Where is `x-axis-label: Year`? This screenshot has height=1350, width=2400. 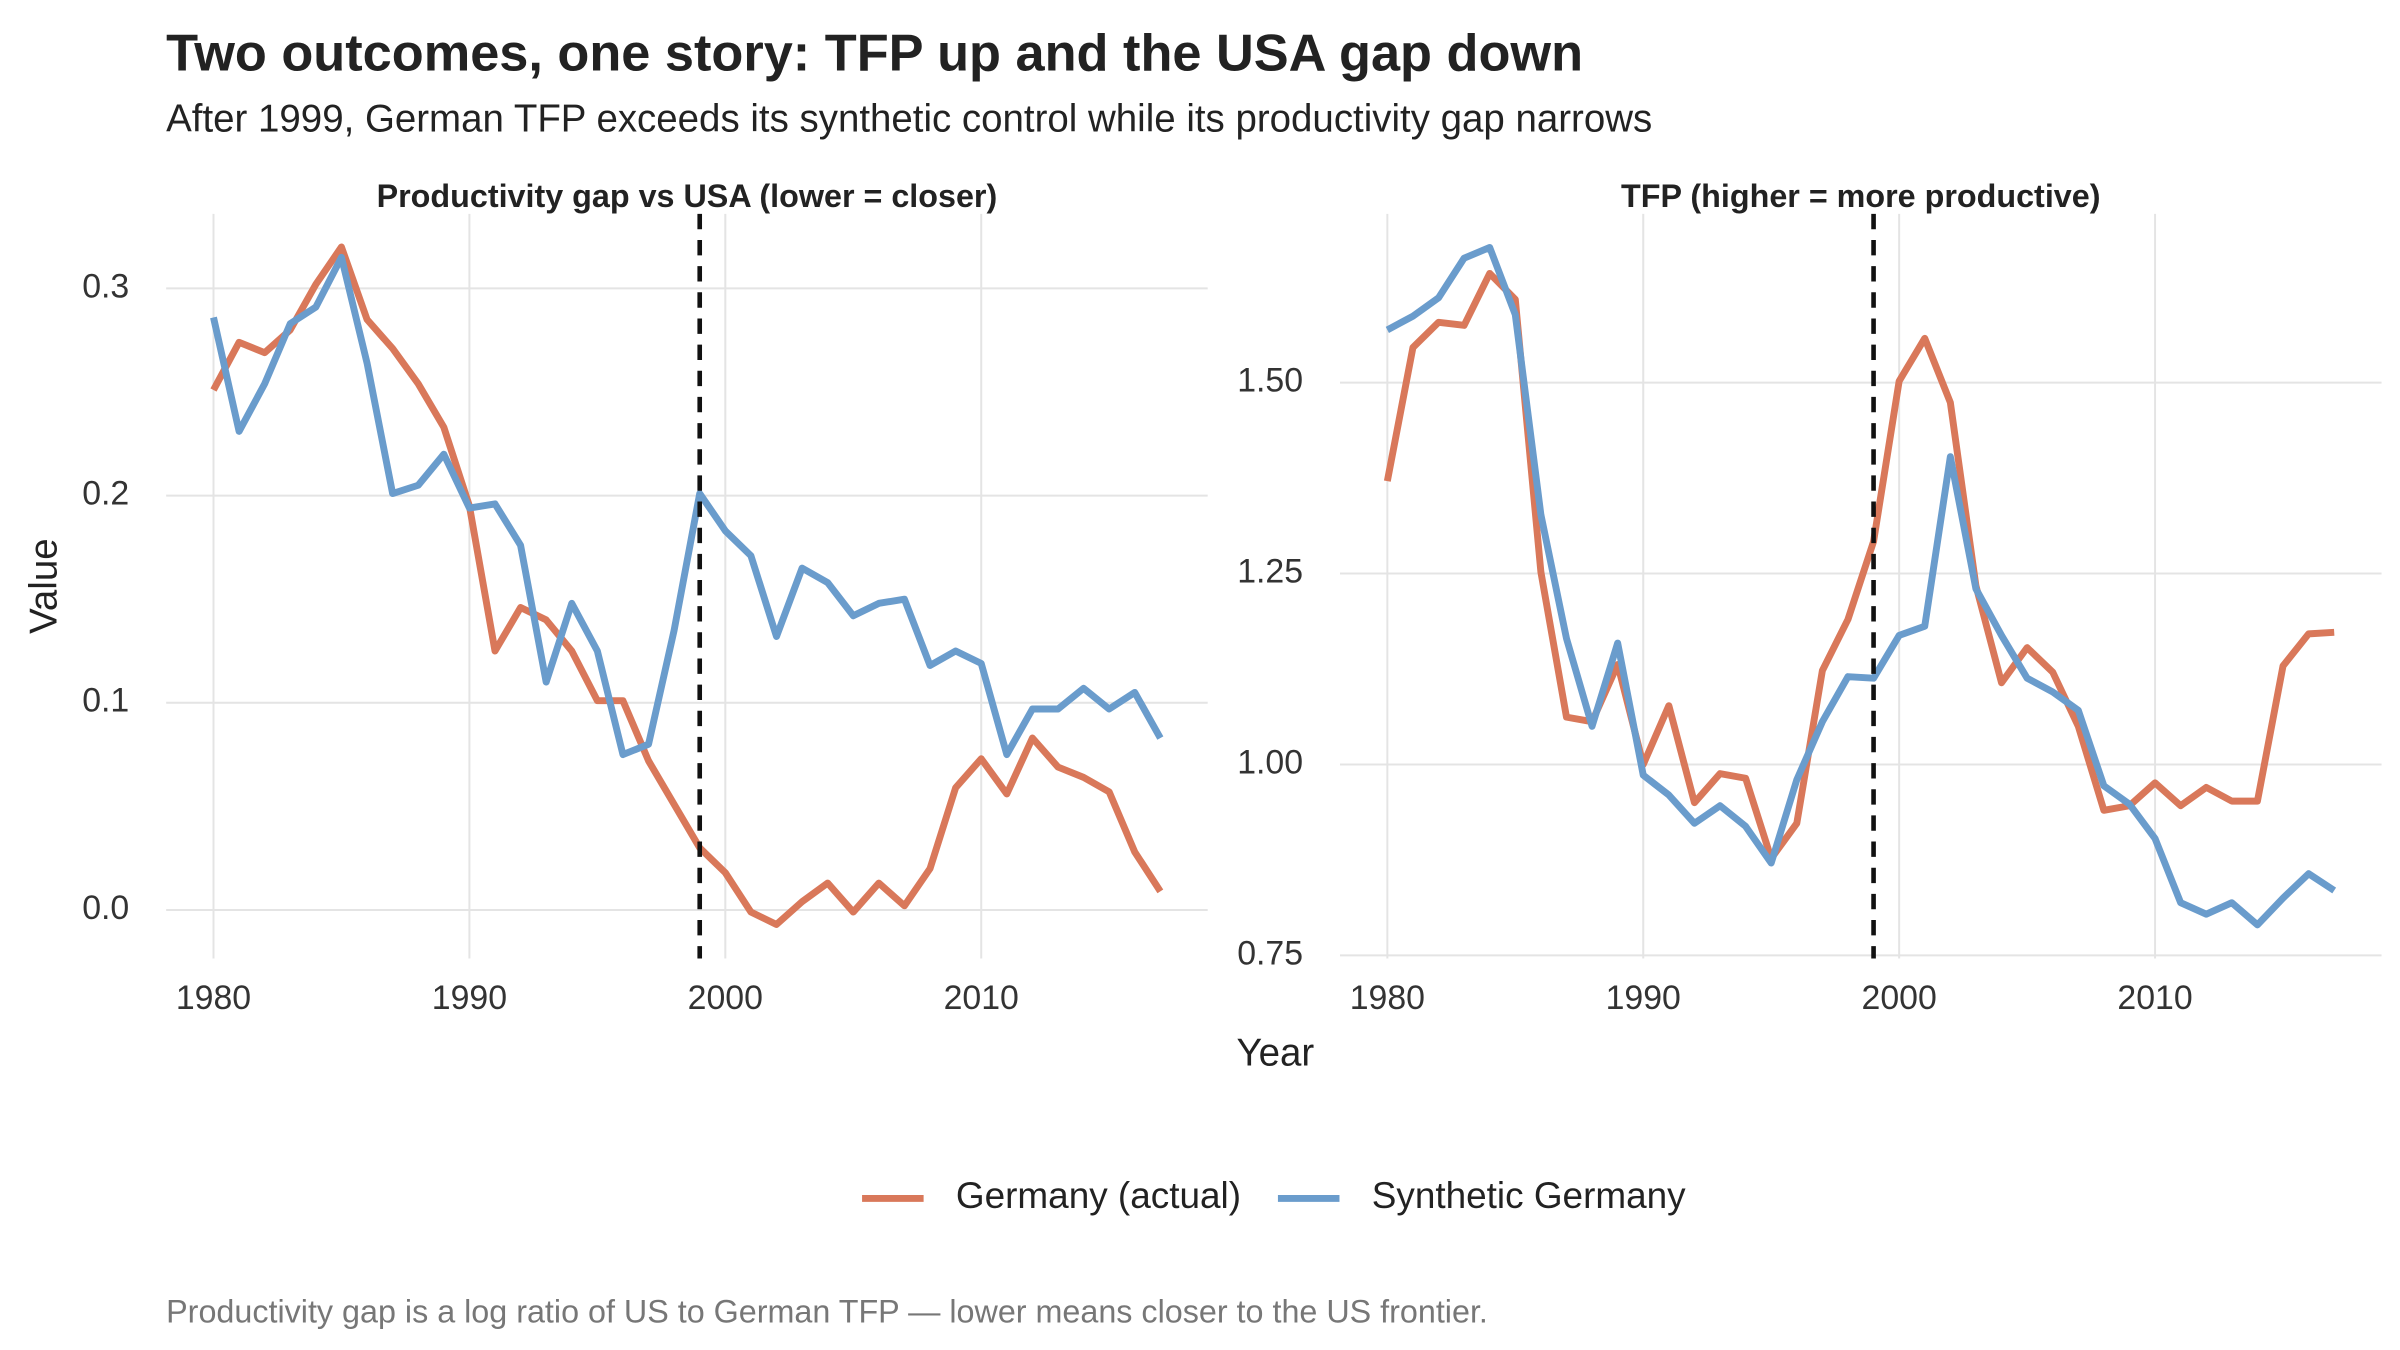 x-axis-label: Year is located at coordinates (1276, 1053).